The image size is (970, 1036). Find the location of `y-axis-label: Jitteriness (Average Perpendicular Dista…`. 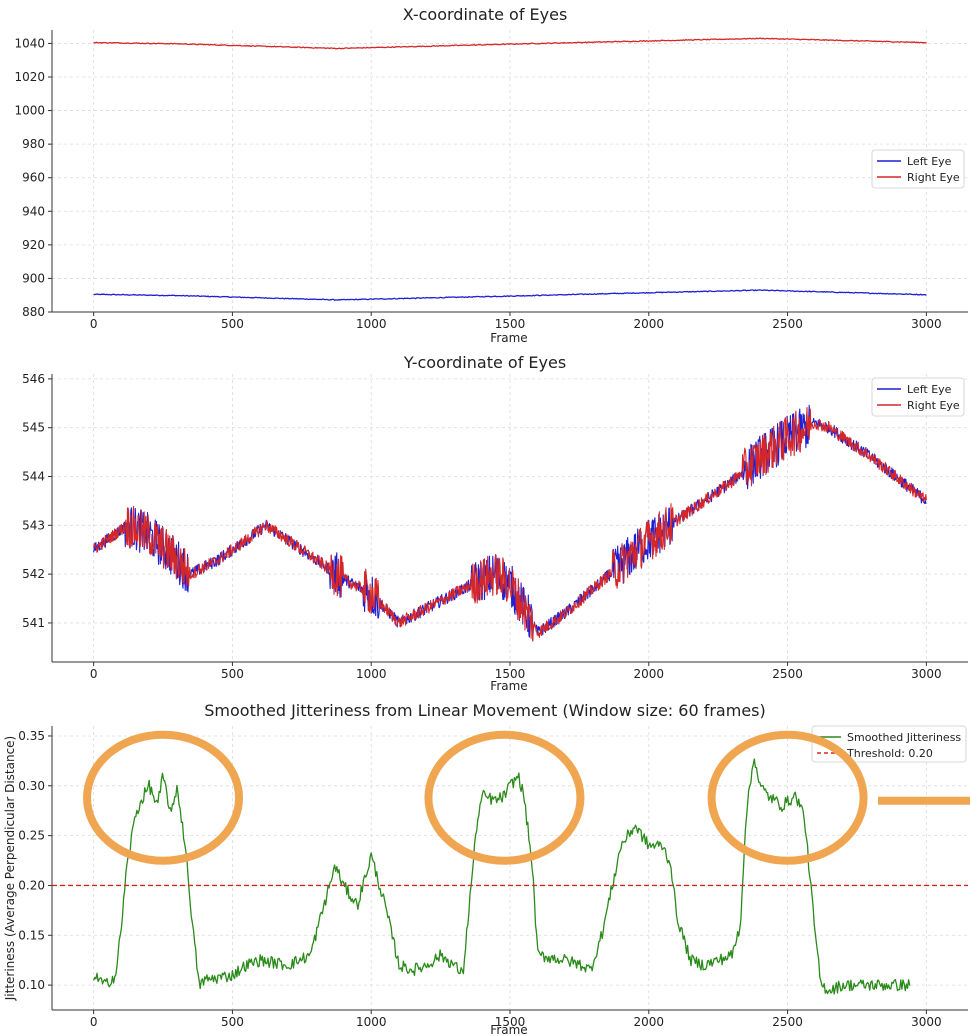

y-axis-label: Jitteriness (Average Perpendicular Dista… is located at coordinates (10, 869).